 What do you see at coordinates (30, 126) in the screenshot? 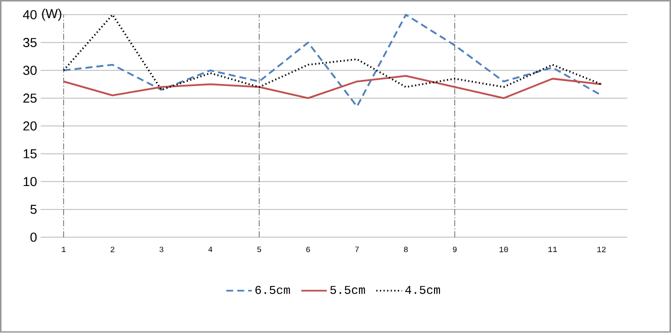
I see `y-tick-label: 20` at bounding box center [30, 126].